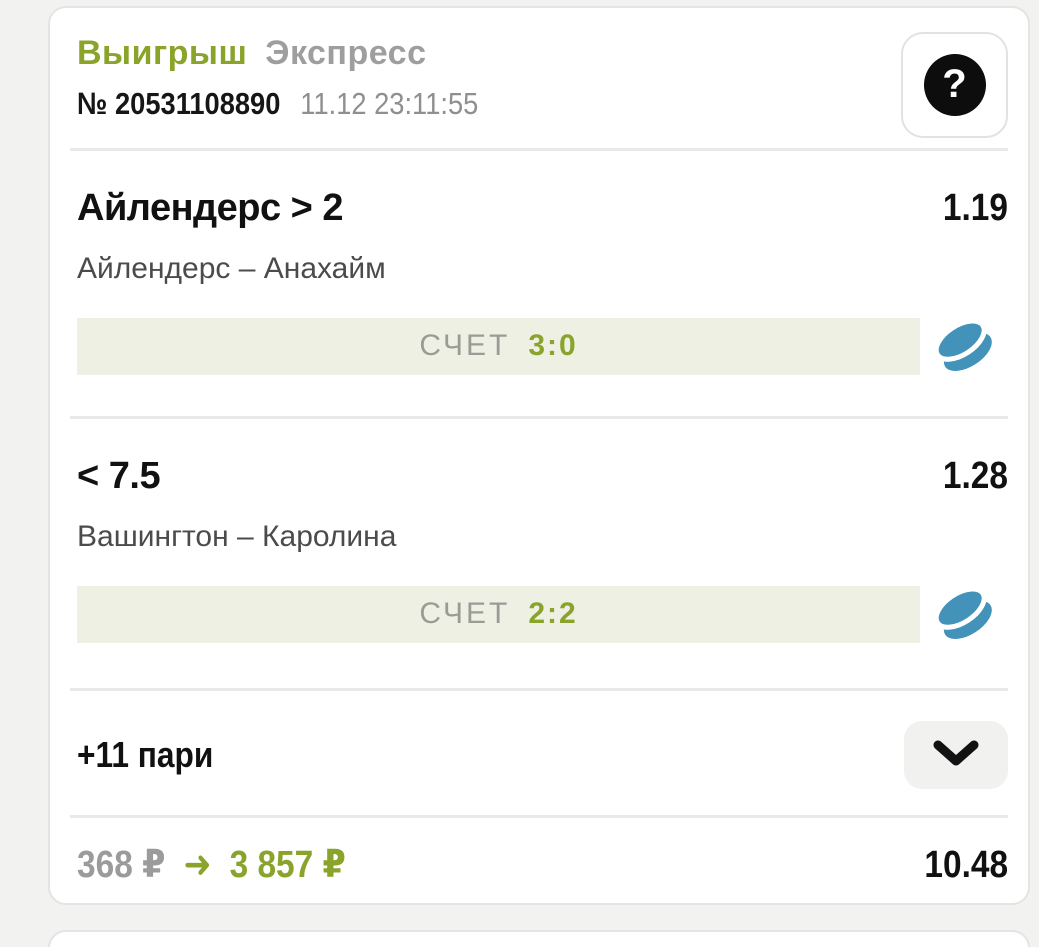  What do you see at coordinates (237, 536) in the screenshot?
I see `bet-match: Вашингтон – Каролина` at bounding box center [237, 536].